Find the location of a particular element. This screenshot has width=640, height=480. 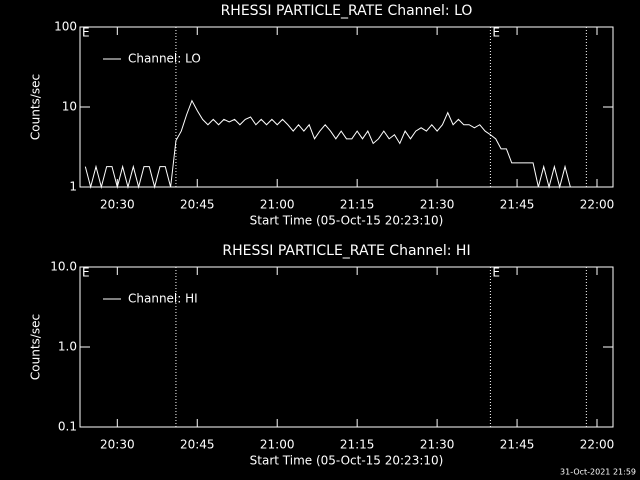

chart-title: RHESSI PARTICLE_RATE Channel: HI is located at coordinates (346, 251).